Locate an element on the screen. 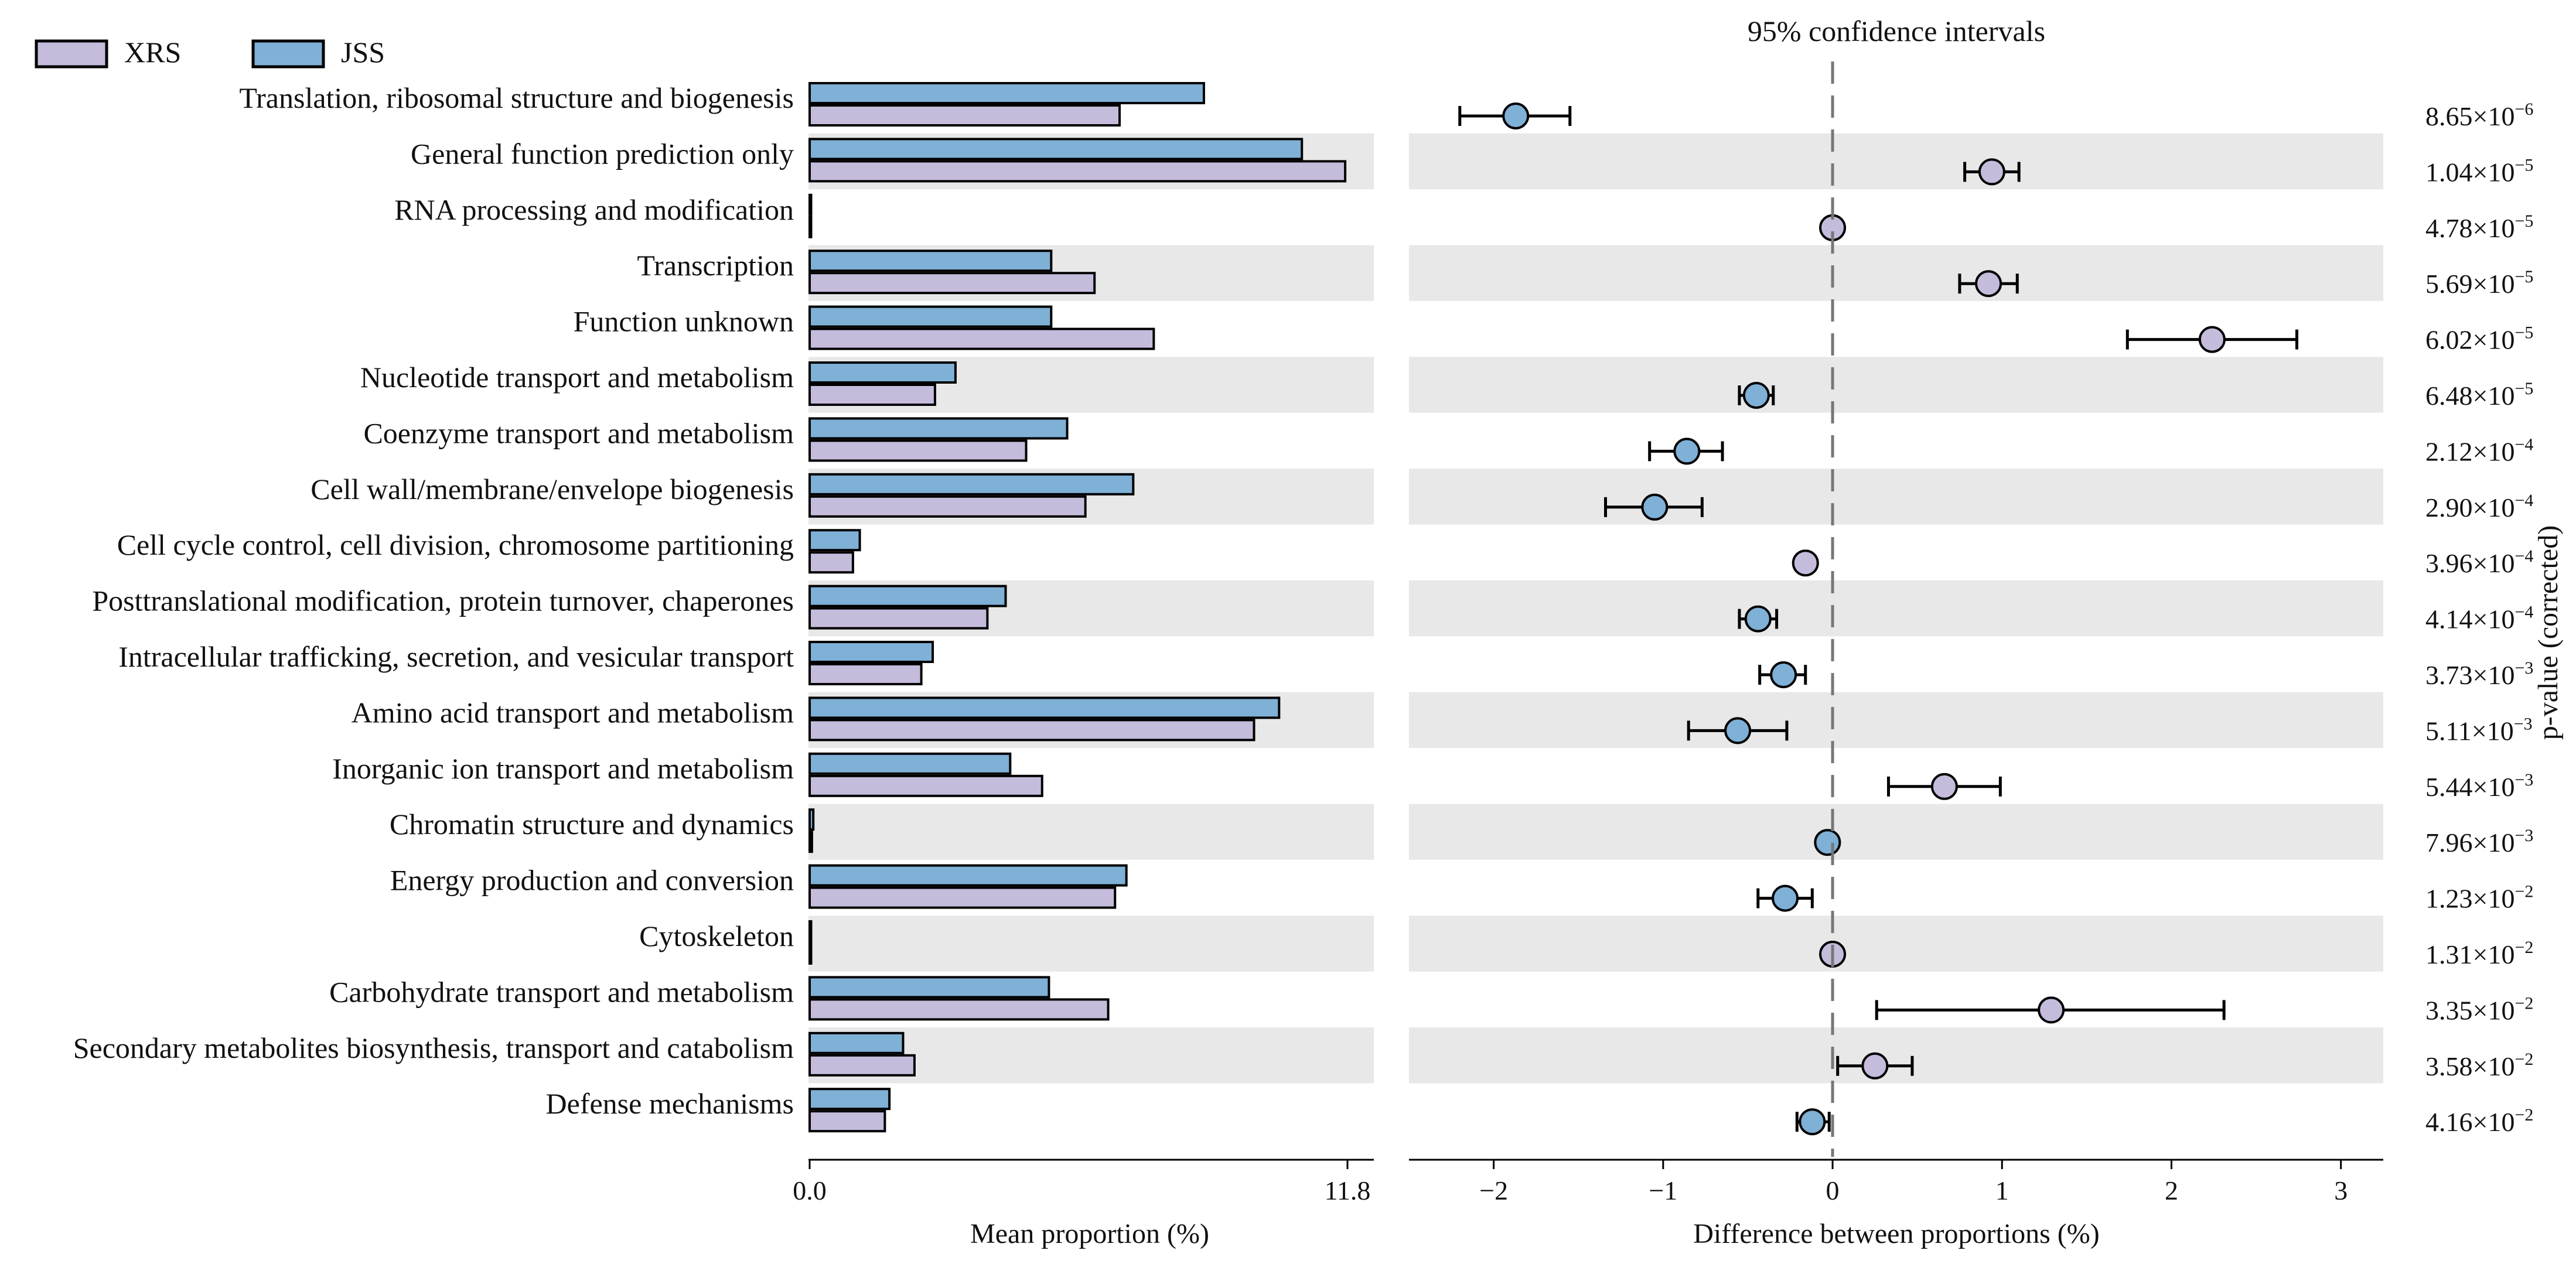 The image size is (2576, 1264). p-value: 4.16×10⁻² is located at coordinates (2479, 1121).